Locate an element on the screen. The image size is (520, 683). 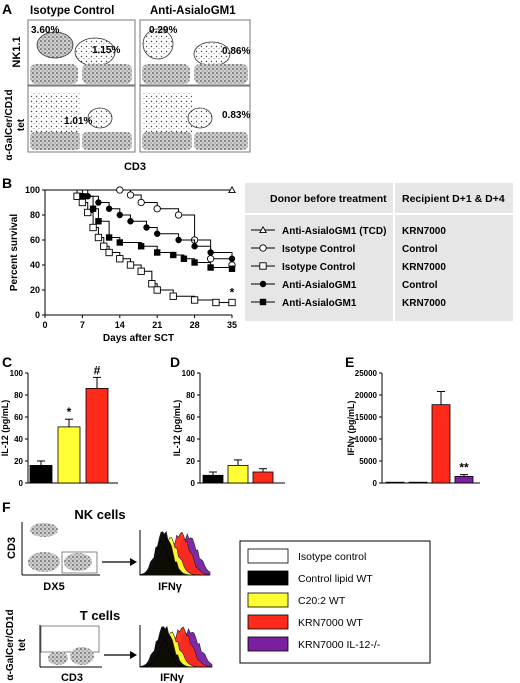
value-anti-nk-a: 0.29% is located at coordinates (163, 30).